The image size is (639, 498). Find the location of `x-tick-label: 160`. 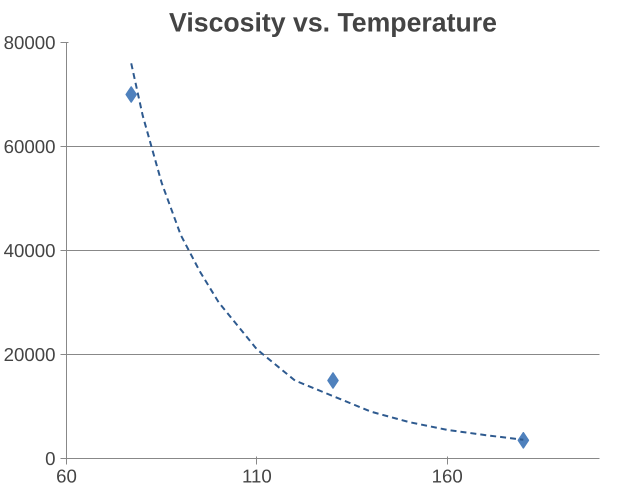

x-tick-label: 160 is located at coordinates (447, 476).